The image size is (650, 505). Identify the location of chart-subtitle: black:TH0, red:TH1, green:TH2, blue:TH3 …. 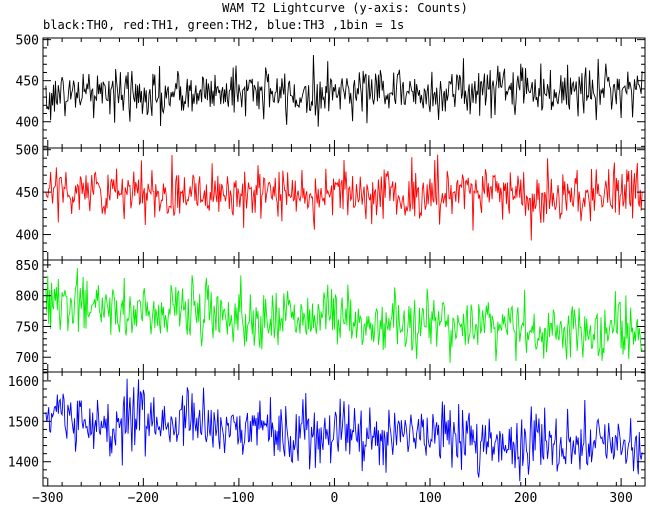
(223, 25).